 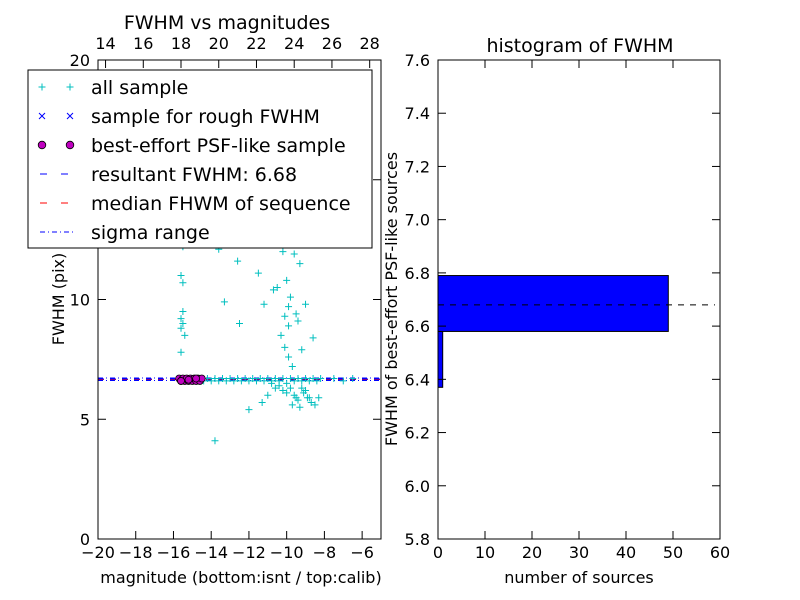 What do you see at coordinates (579, 552) in the screenshot?
I see `x-tick-label: 30` at bounding box center [579, 552].